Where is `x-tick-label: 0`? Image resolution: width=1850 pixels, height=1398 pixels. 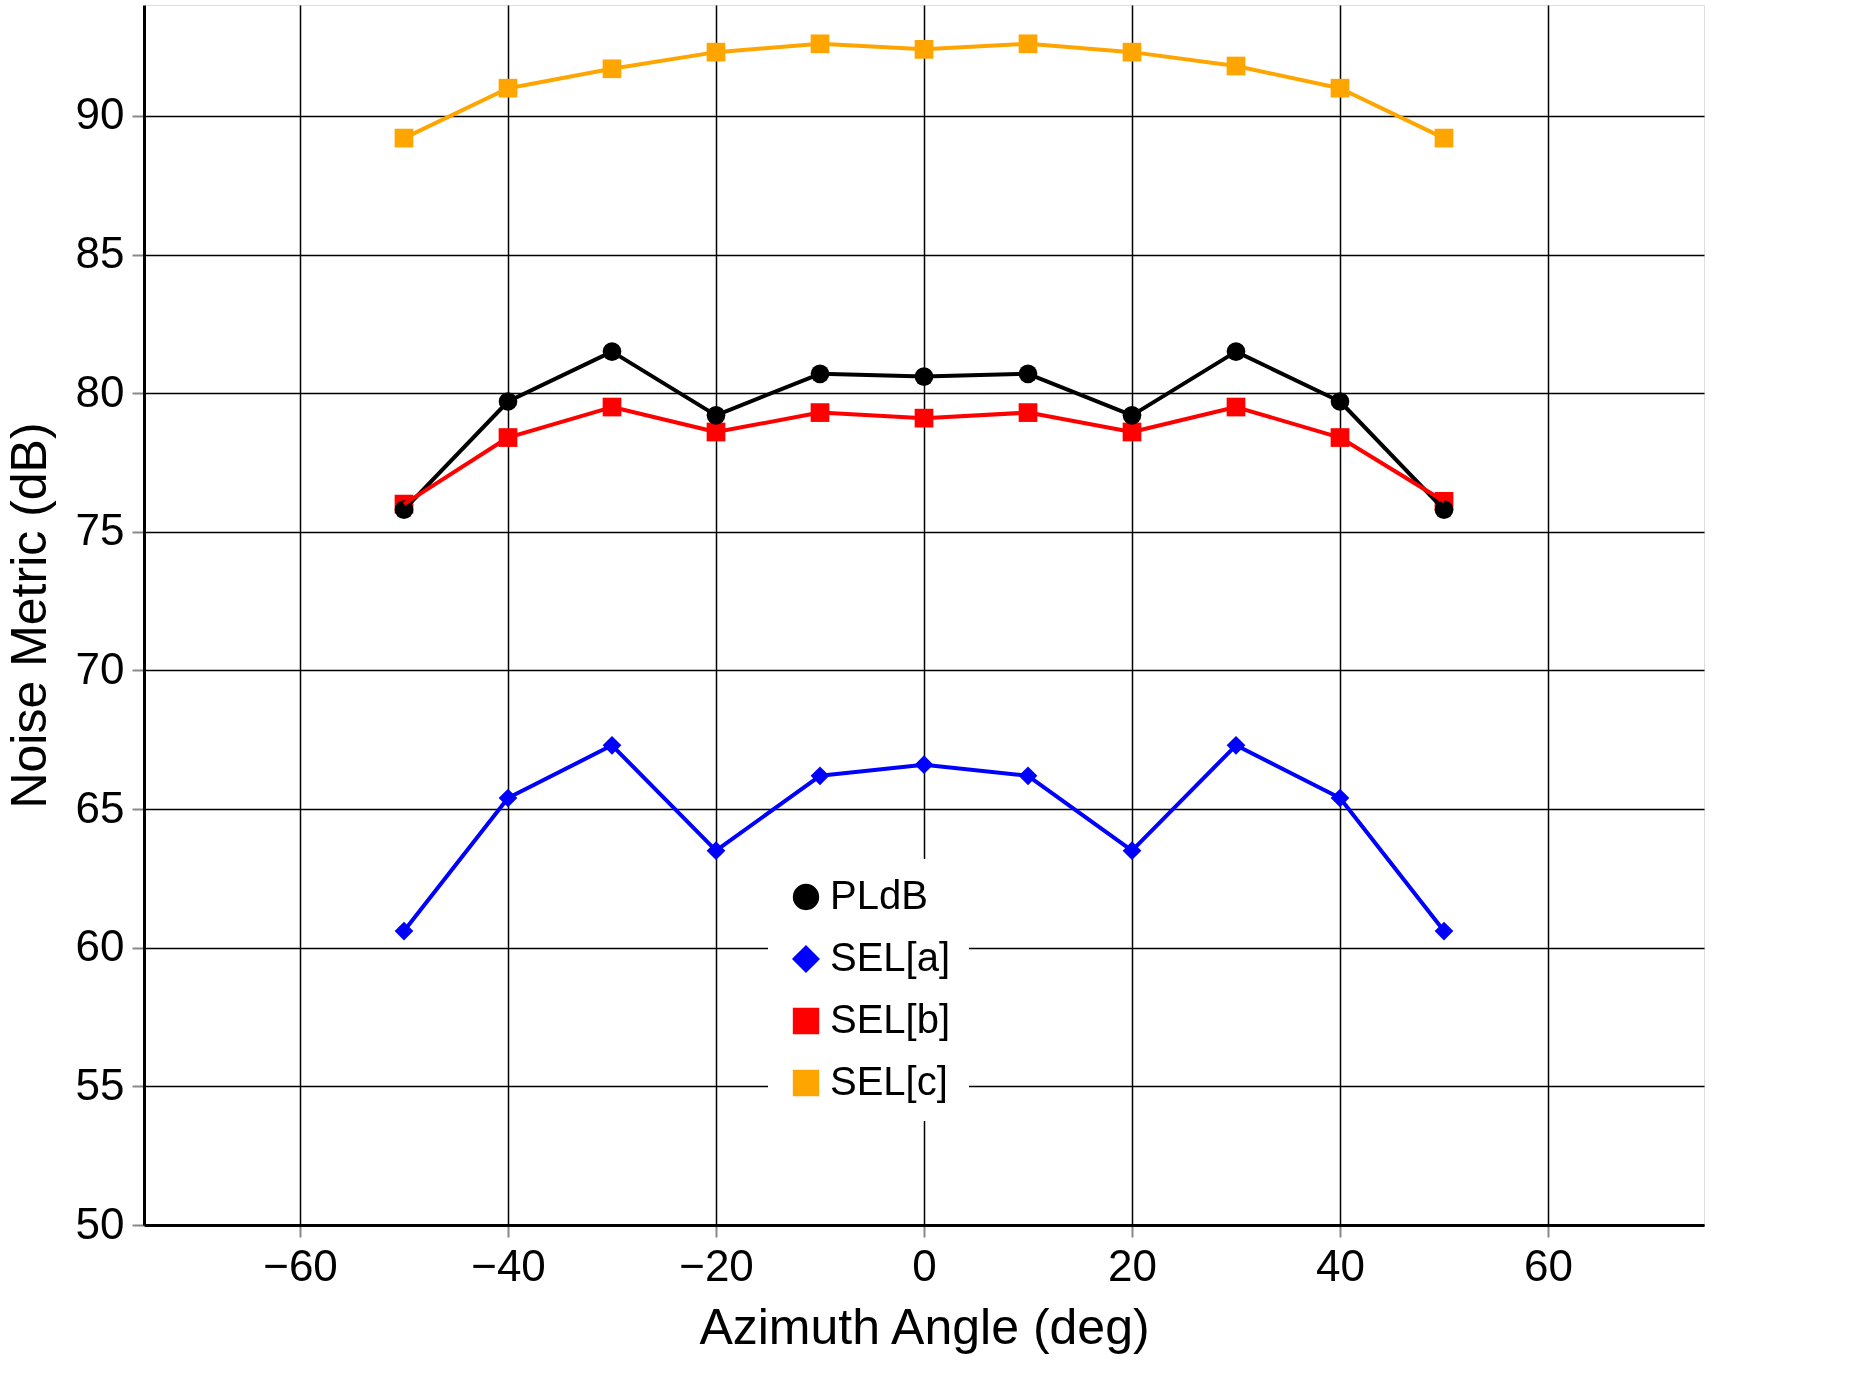
x-tick-label: 0 is located at coordinates (924, 1265).